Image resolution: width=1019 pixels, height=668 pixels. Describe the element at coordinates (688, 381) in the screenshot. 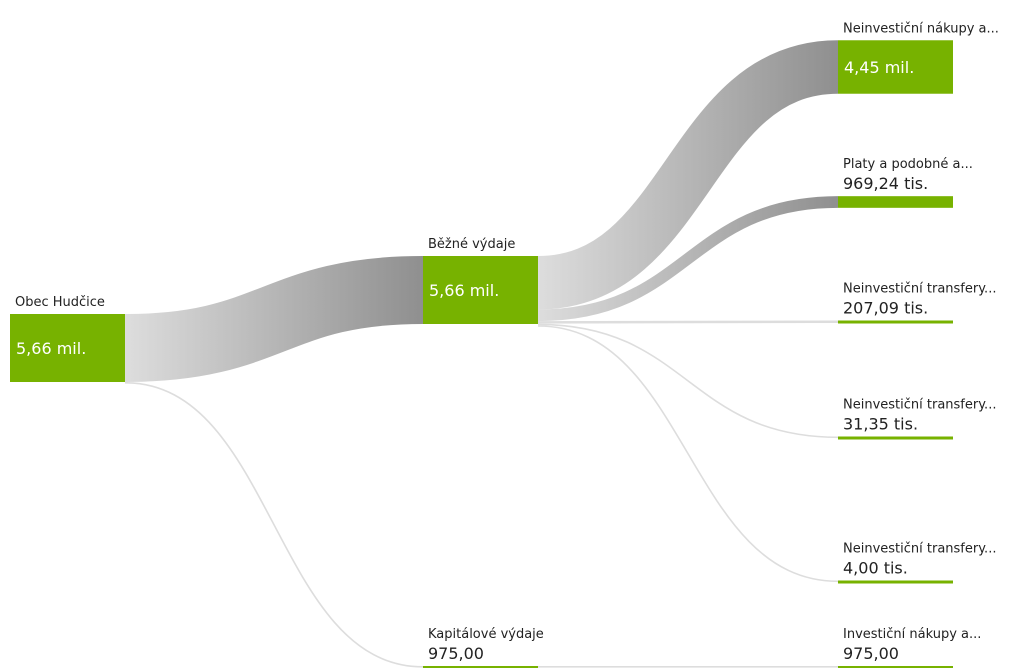

I see `link-bezne-transfery2` at that location.